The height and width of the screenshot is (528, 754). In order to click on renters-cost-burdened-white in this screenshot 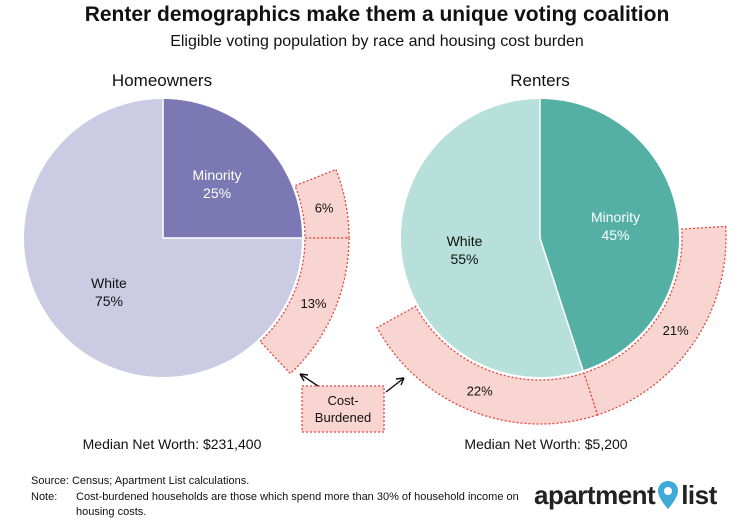, I will do `click(487, 365)`.